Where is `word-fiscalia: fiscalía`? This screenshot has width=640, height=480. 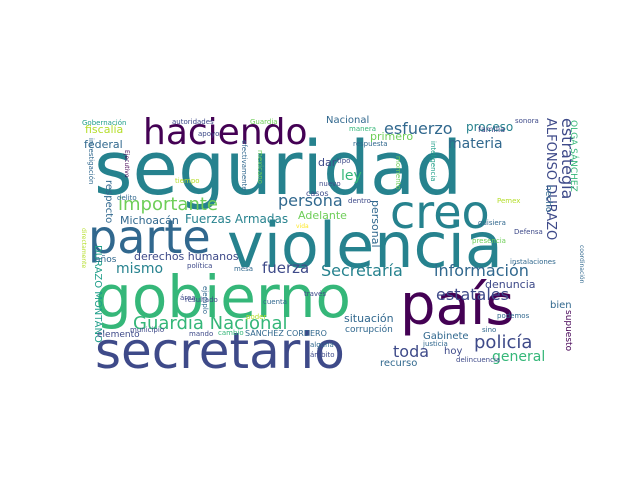
word-fiscalia: fiscalía is located at coordinates (104, 129).